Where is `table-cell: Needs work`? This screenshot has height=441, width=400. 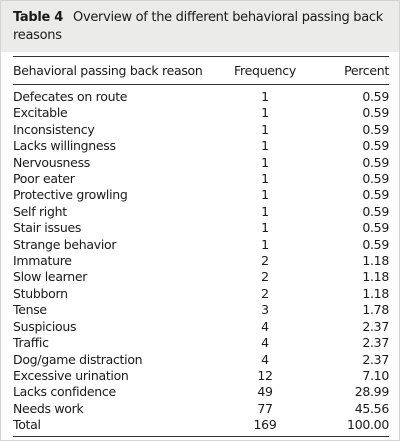
table-cell: Needs work is located at coordinates (48, 408).